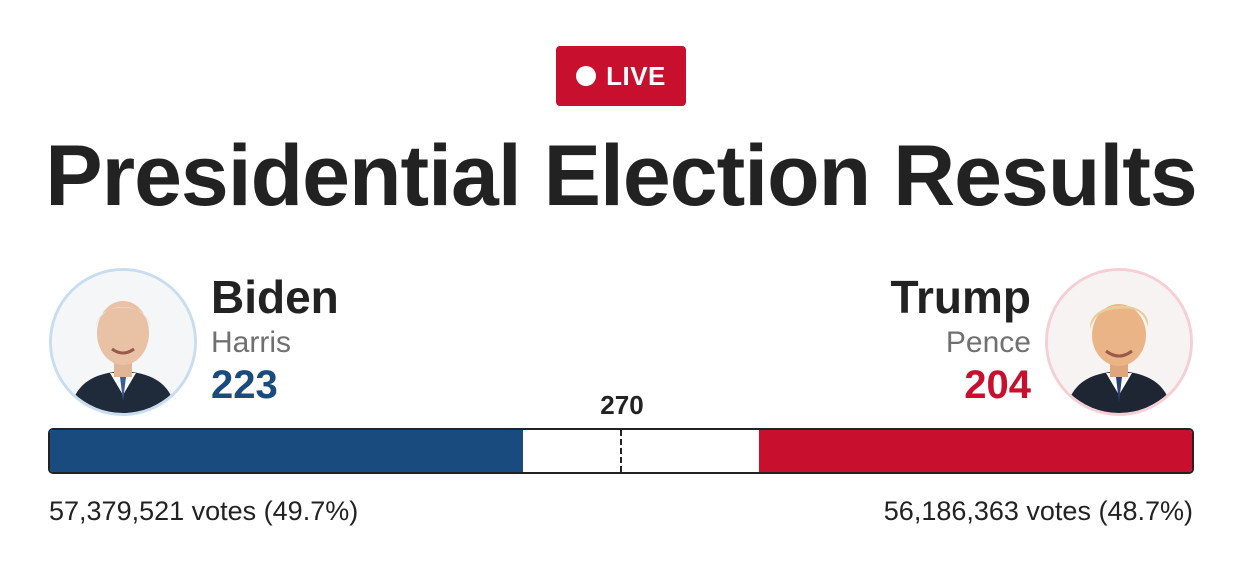  Describe the element at coordinates (275, 297) in the screenshot. I see `left-candidate-name: Biden` at that location.